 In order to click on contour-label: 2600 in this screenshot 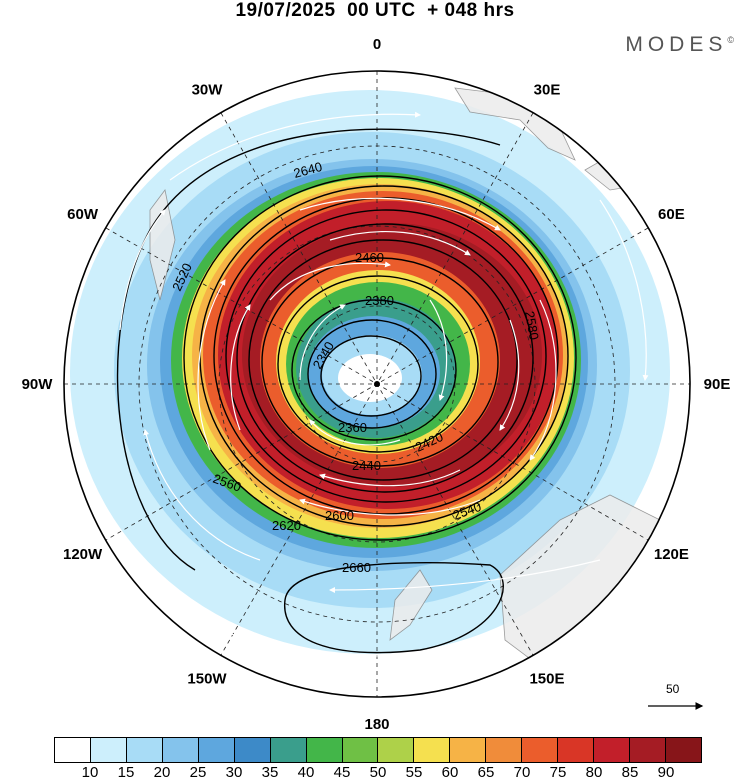, I will do `click(339, 515)`.